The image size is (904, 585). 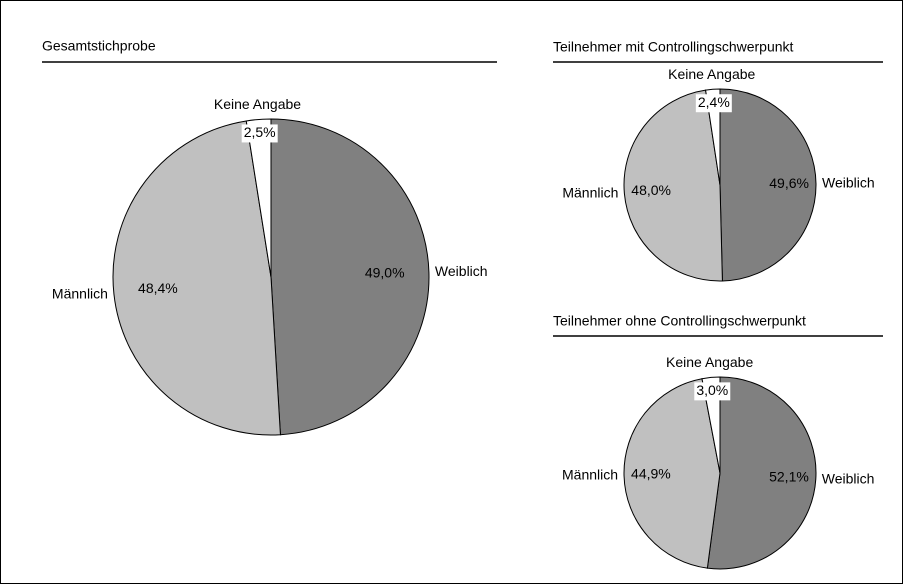 I want to click on value-label: 3,0%, so click(x=712, y=390).